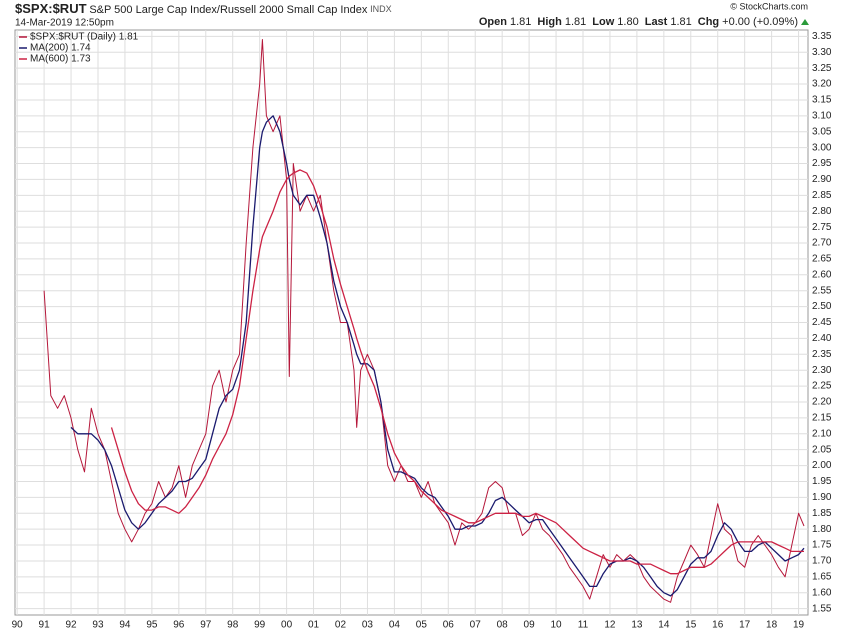 Image resolution: width=850 pixels, height=633 pixels. Describe the element at coordinates (51, 8) in the screenshot. I see `symbol: $SPX:$RUT` at that location.